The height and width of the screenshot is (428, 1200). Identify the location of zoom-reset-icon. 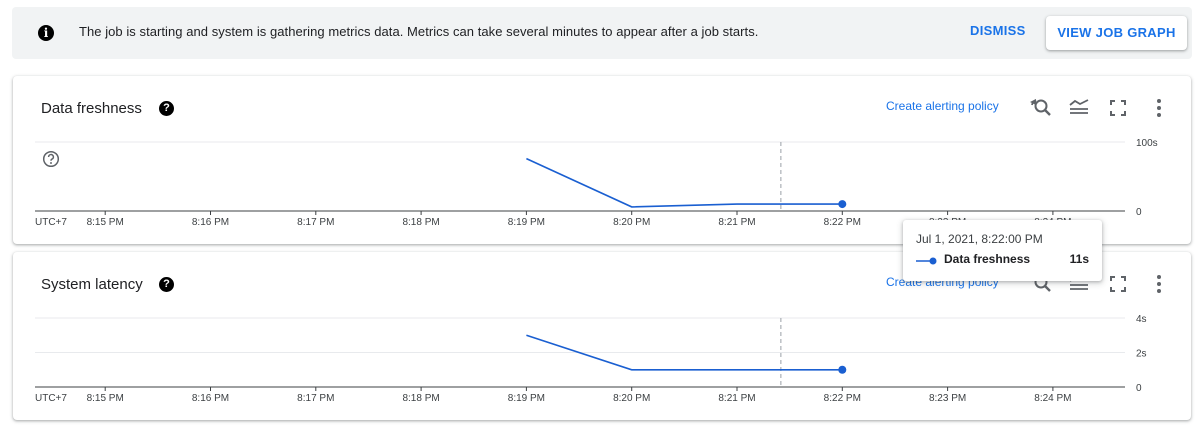
(1040, 108).